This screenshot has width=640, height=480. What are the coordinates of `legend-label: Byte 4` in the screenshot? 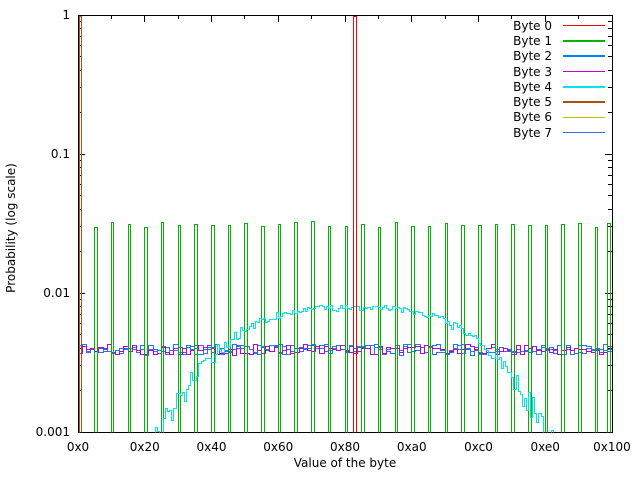 It's located at (532, 86).